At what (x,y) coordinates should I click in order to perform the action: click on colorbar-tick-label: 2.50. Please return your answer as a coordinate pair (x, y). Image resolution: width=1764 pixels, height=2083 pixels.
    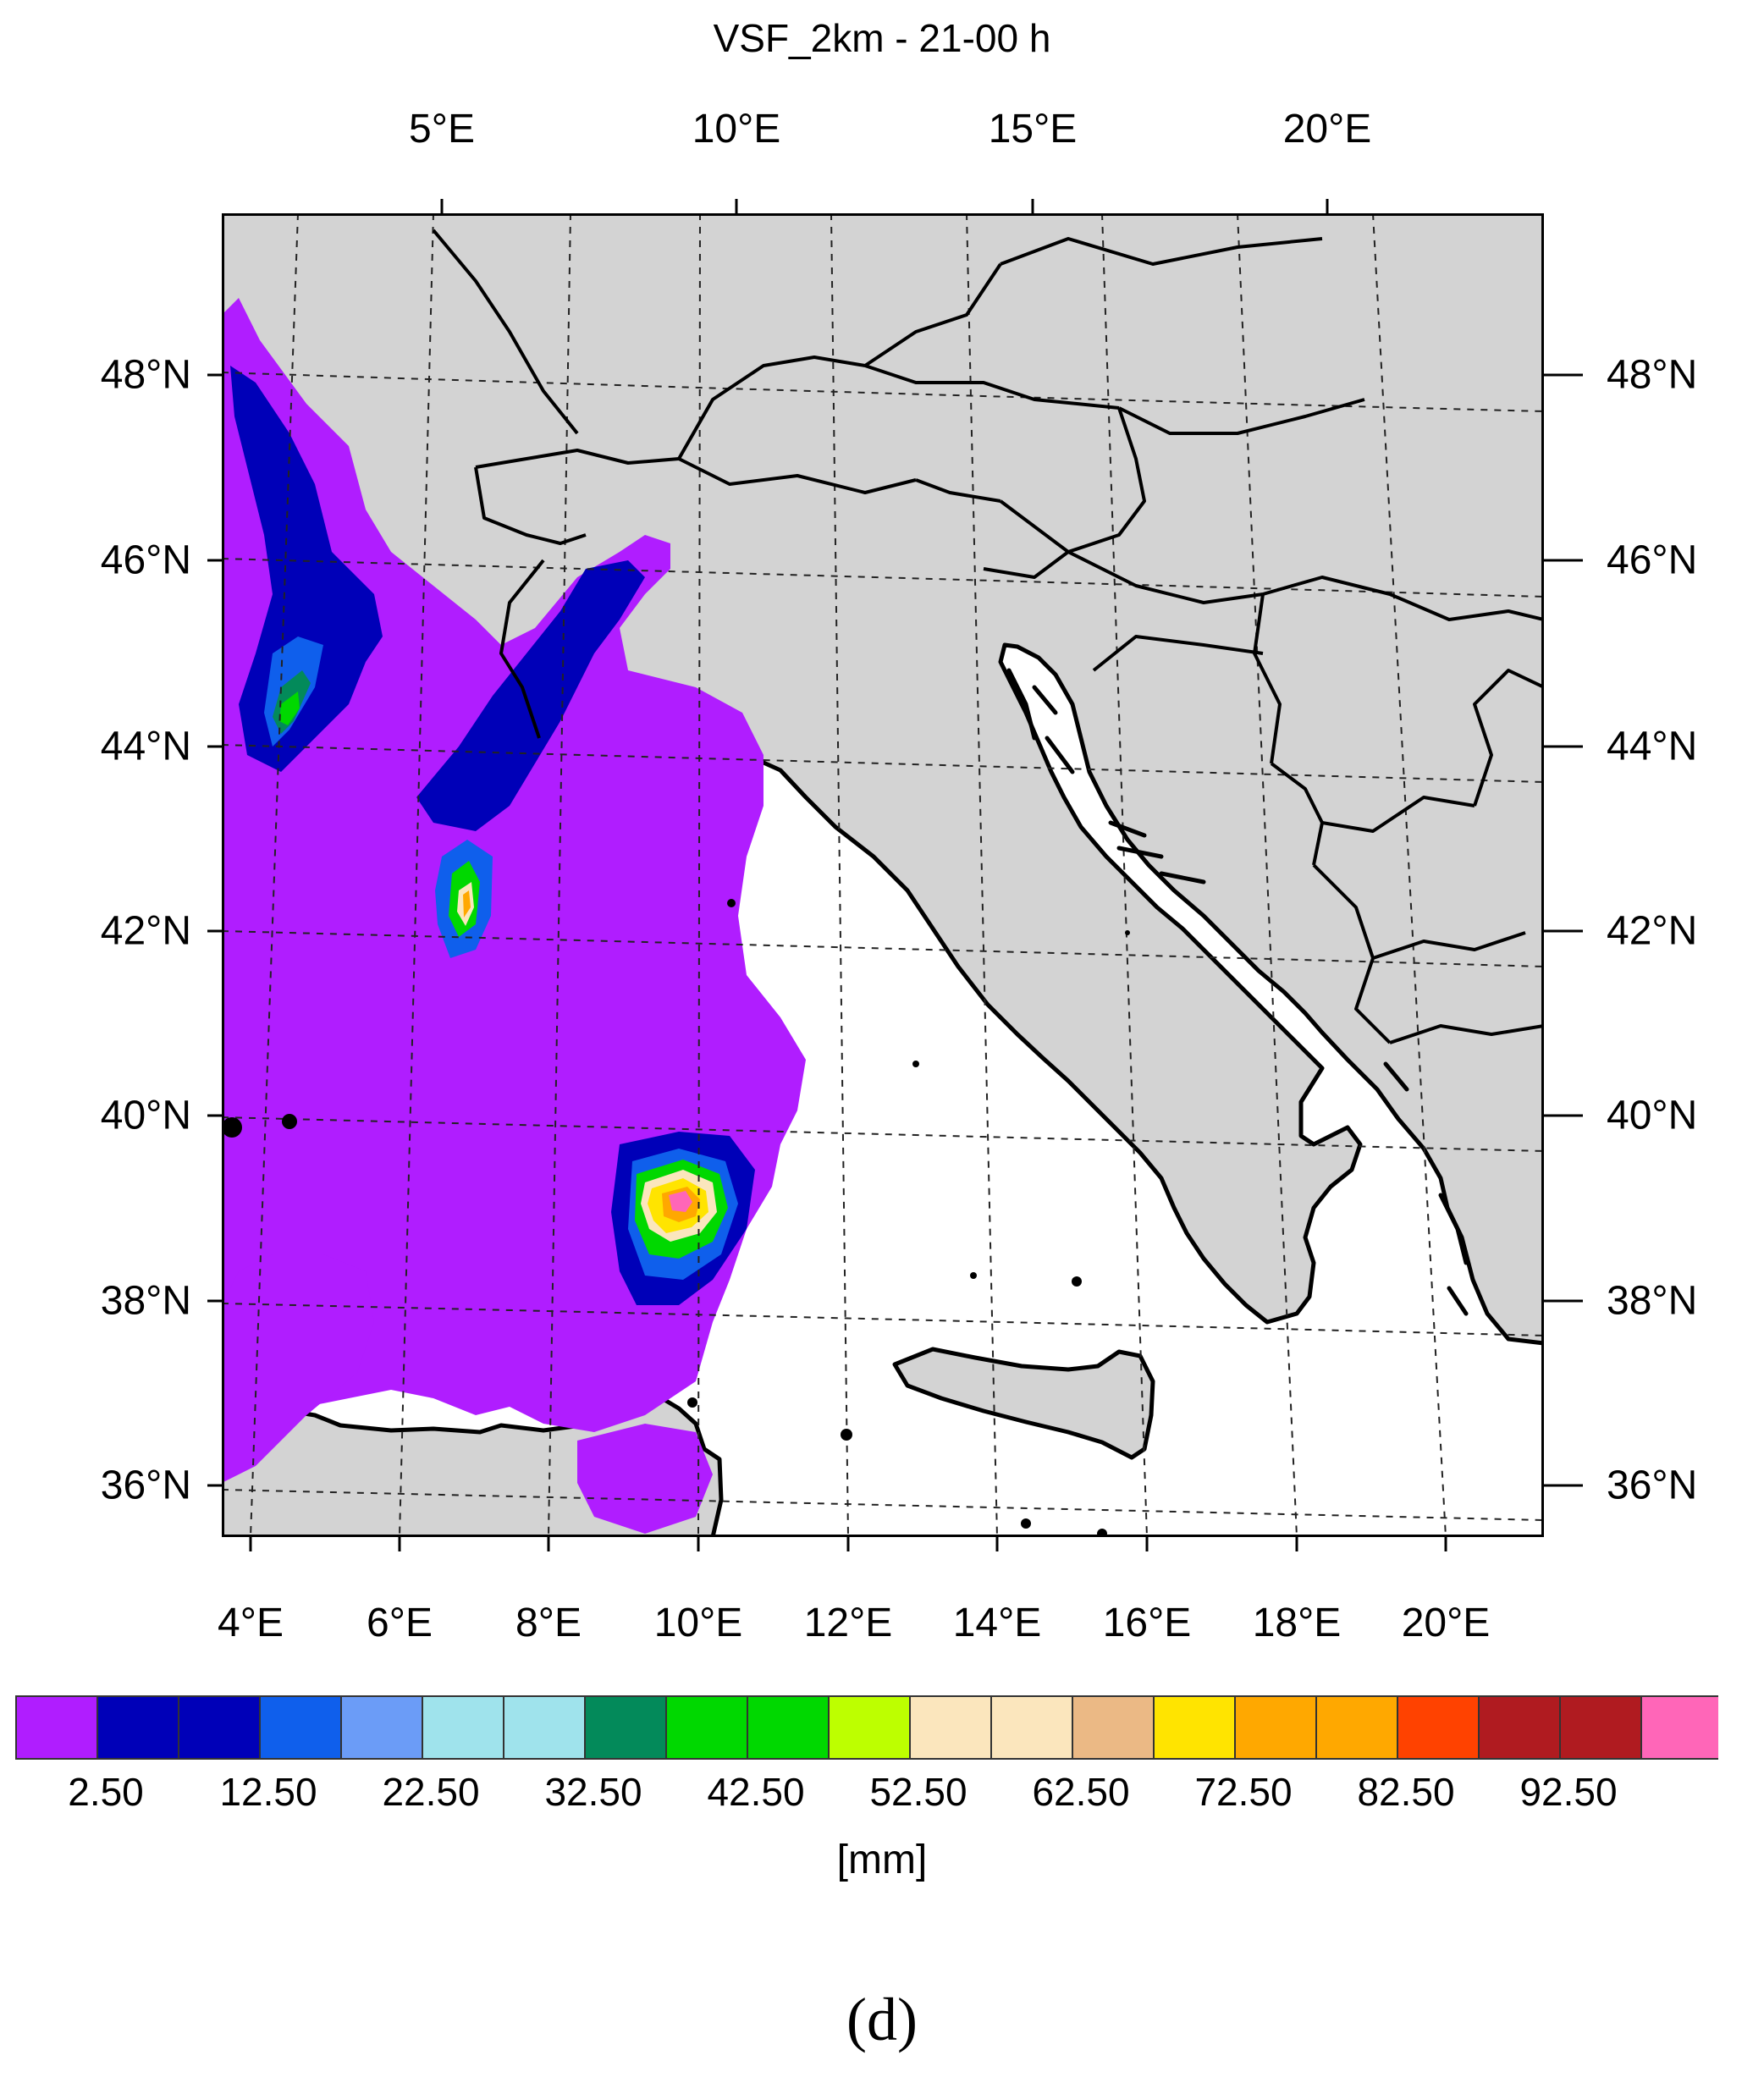
    Looking at the image, I should click on (106, 1792).